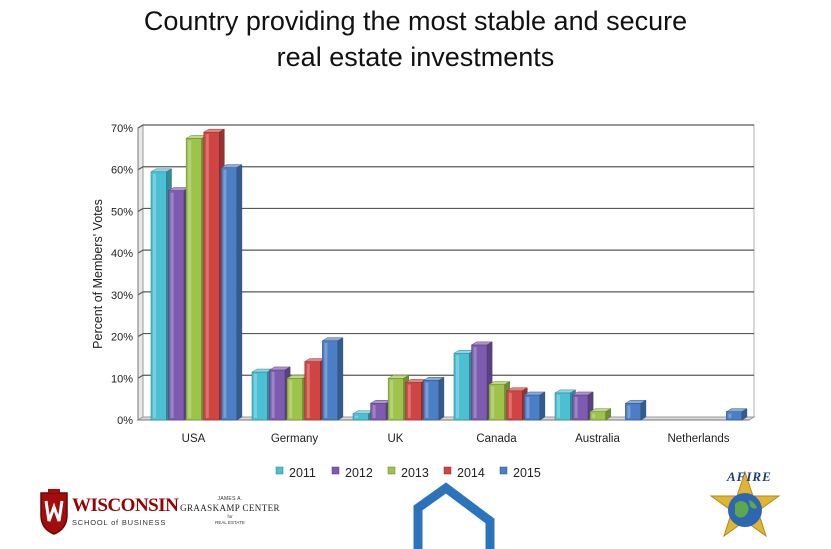  What do you see at coordinates (427, 400) in the screenshot?
I see `bar-highlight-2015-uk` at bounding box center [427, 400].